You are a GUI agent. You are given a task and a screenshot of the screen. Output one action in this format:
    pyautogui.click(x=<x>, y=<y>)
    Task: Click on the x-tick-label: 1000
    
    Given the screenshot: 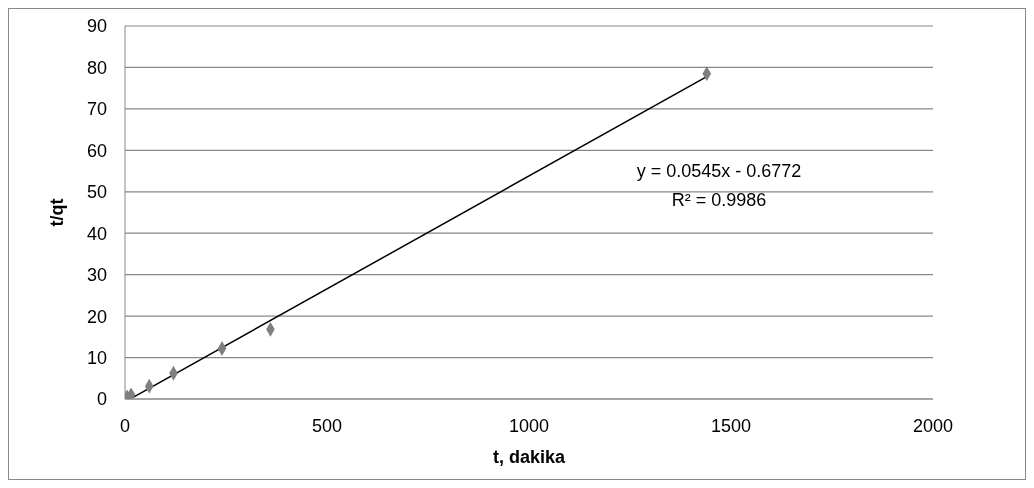 What is the action you would take?
    pyautogui.click(x=529, y=425)
    